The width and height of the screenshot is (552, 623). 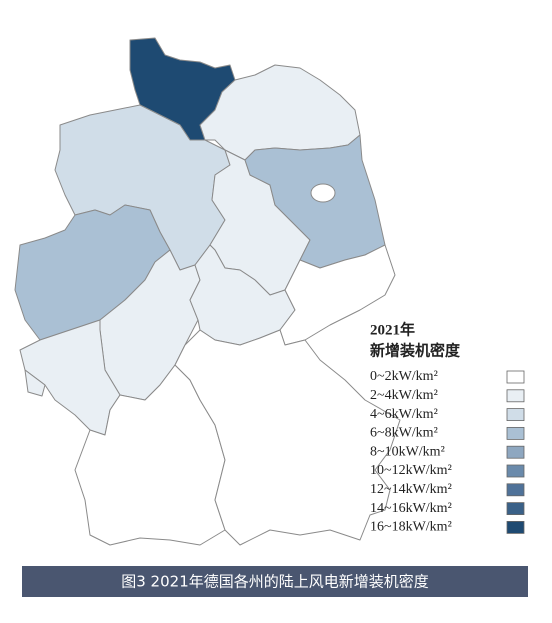 I want to click on caption-bar, so click(x=275, y=581).